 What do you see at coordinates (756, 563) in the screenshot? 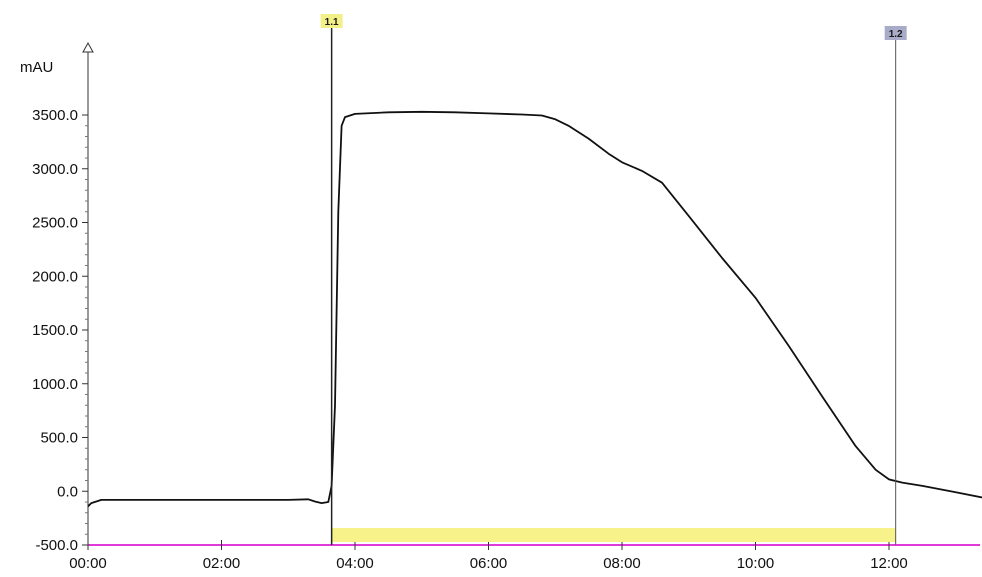
I see `x-tick-label: 10:00` at bounding box center [756, 563].